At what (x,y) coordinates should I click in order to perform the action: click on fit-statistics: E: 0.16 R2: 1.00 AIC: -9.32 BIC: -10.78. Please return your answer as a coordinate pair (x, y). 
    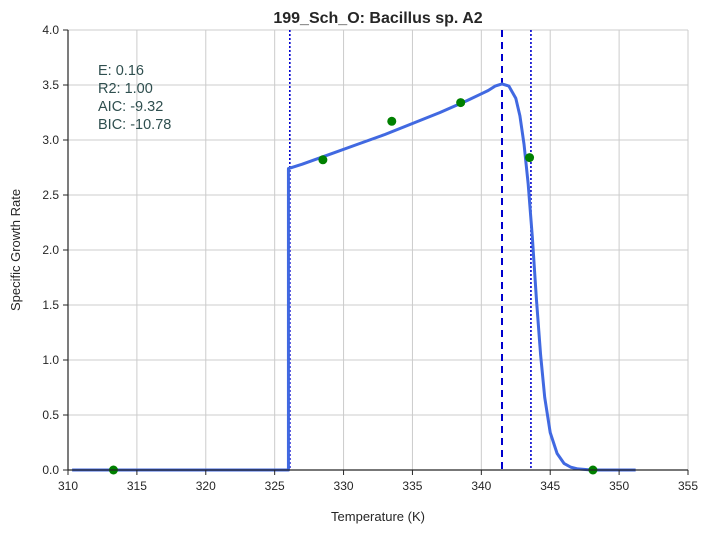
    Looking at the image, I should click on (134, 98).